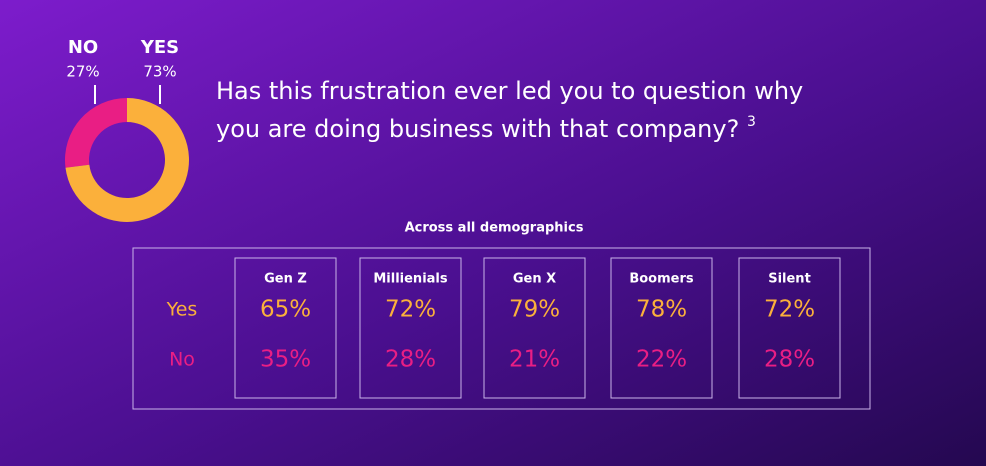  What do you see at coordinates (534, 310) in the screenshot?
I see `table-cell: 79%` at bounding box center [534, 310].